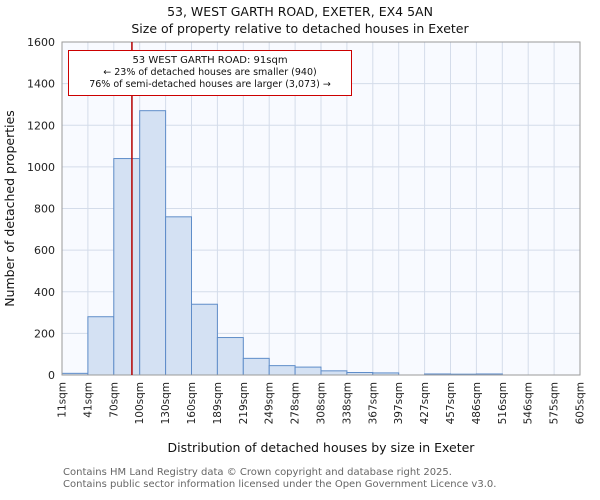 This screenshot has height=500, width=600. I want to click on x-tick-label: 130sqm, so click(166, 403).